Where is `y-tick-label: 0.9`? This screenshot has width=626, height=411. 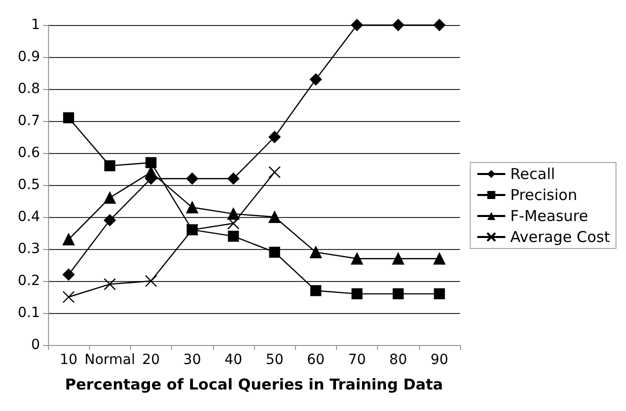 y-tick-label: 0.9 is located at coordinates (29, 57).